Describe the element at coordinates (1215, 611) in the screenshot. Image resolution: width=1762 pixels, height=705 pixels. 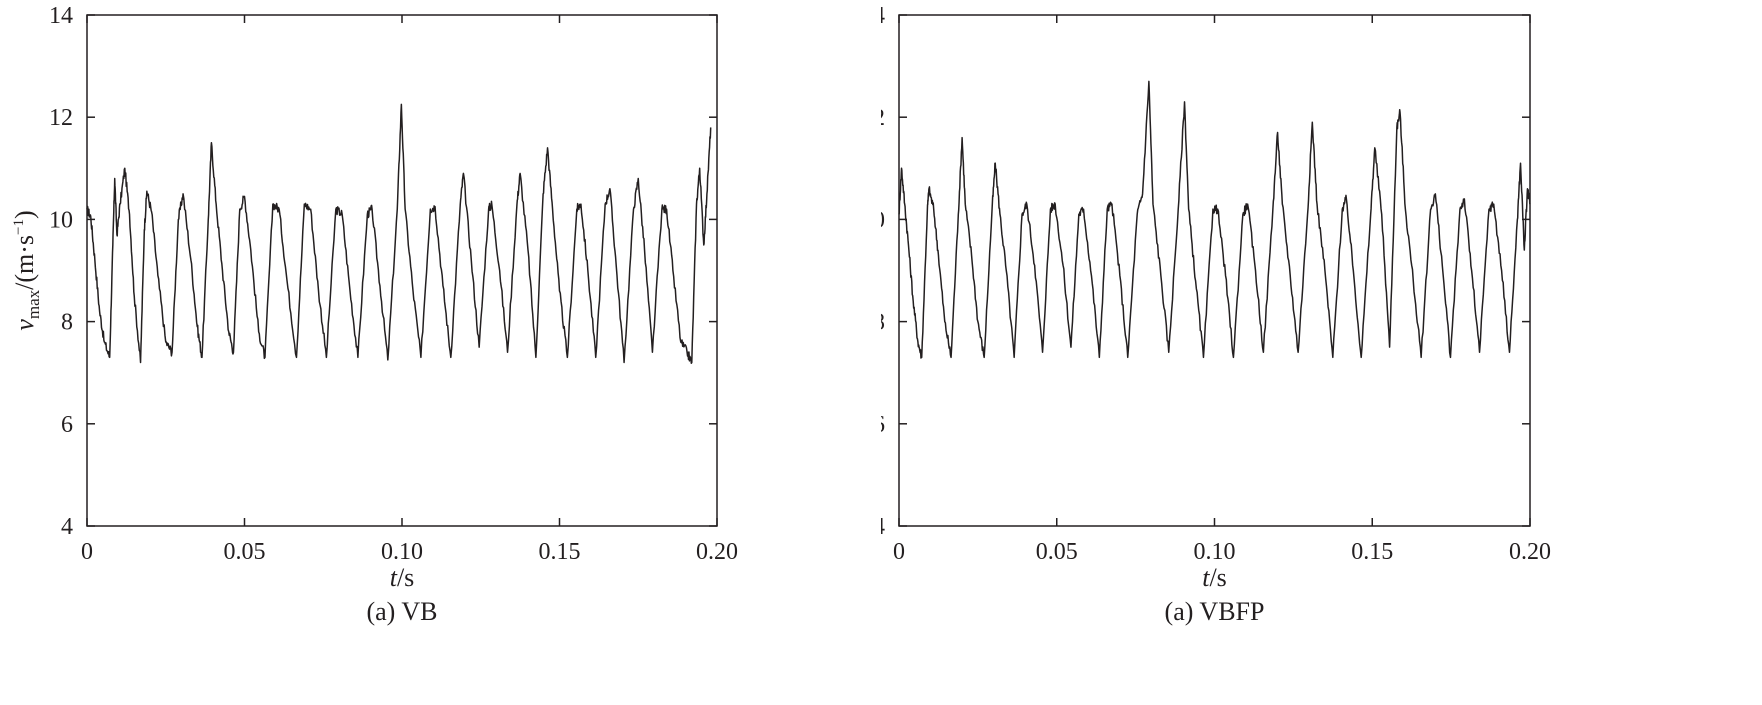
I see `chart-caption: (a) VBFP` at that location.